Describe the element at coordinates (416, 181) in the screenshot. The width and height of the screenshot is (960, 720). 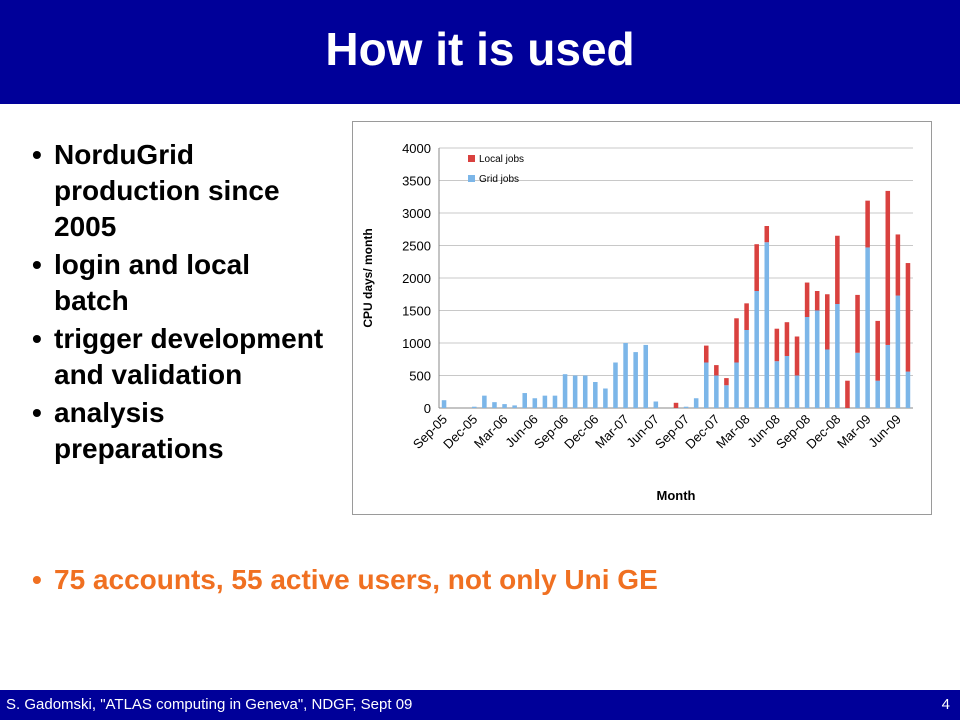
I see `y-tick-label: 3500` at that location.